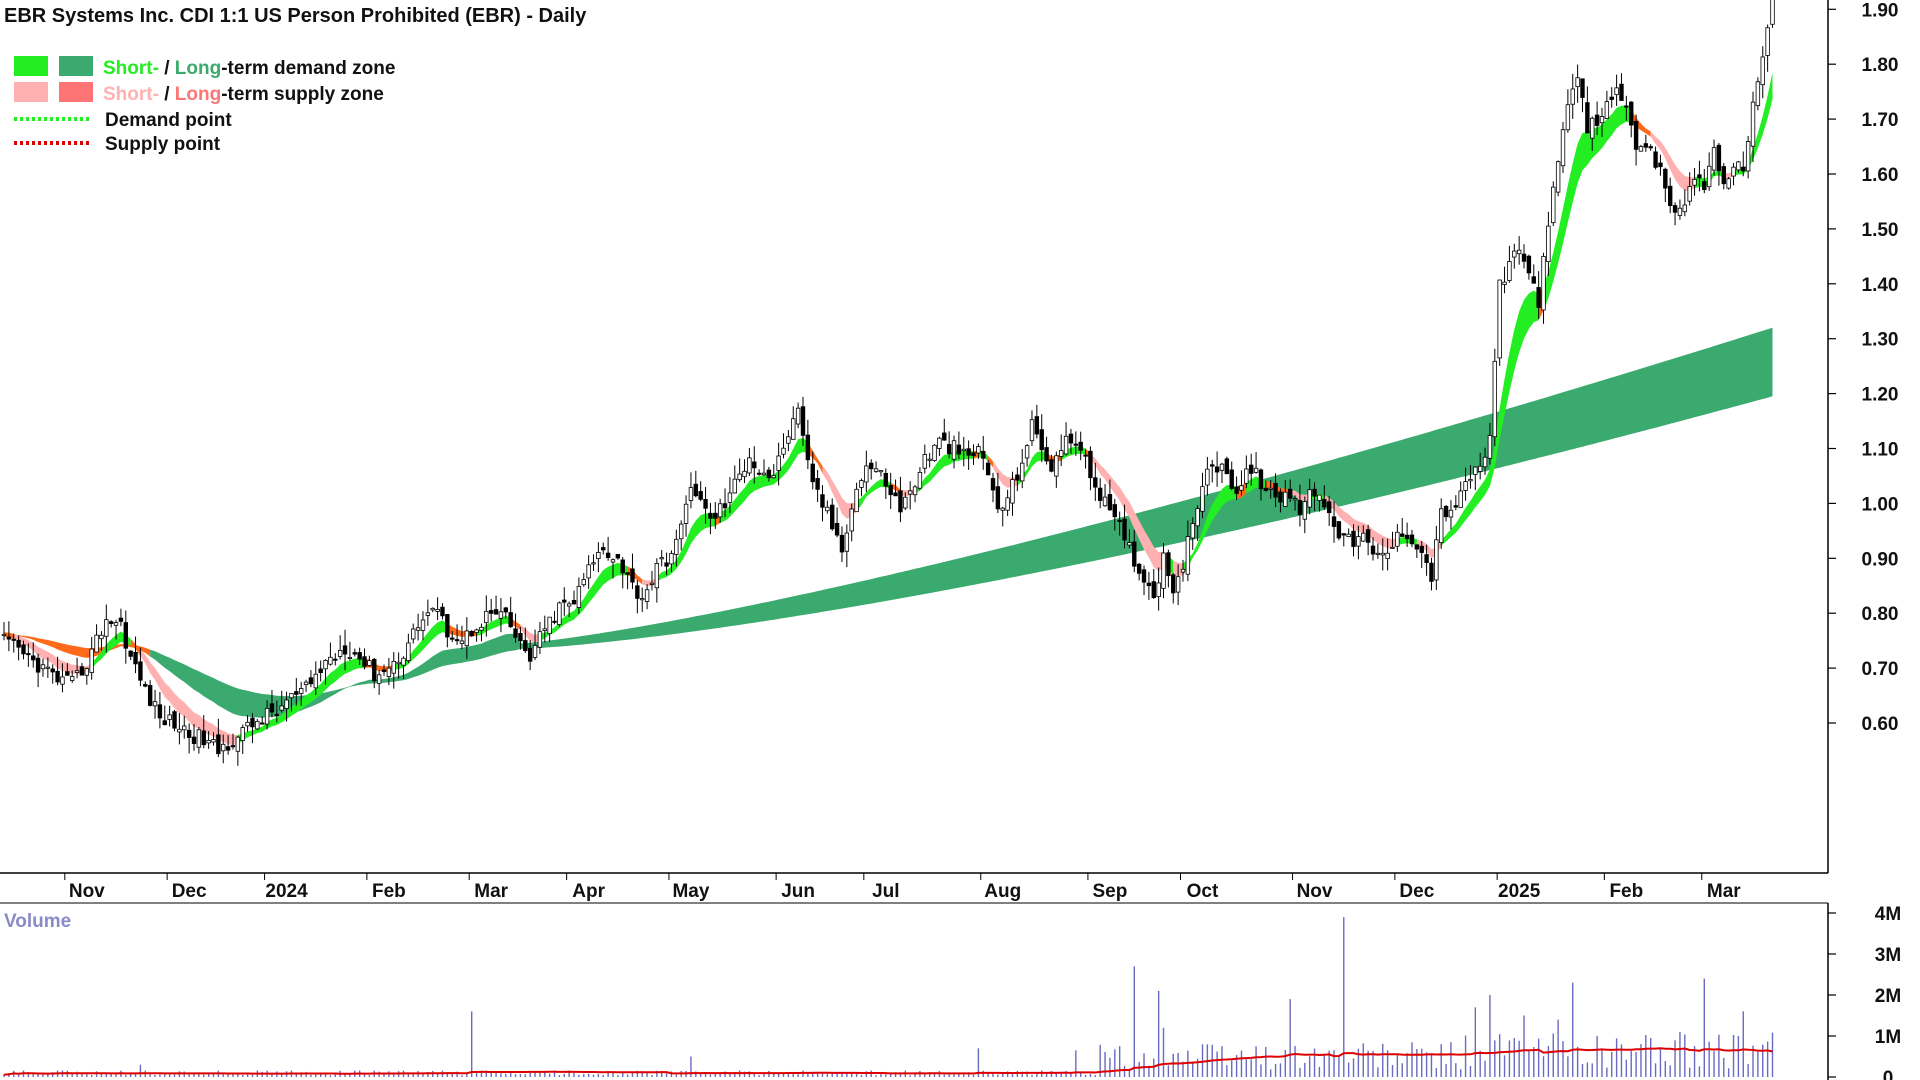 This screenshot has height=1080, width=1920. Describe the element at coordinates (690, 891) in the screenshot. I see `time-tick-label: May` at that location.